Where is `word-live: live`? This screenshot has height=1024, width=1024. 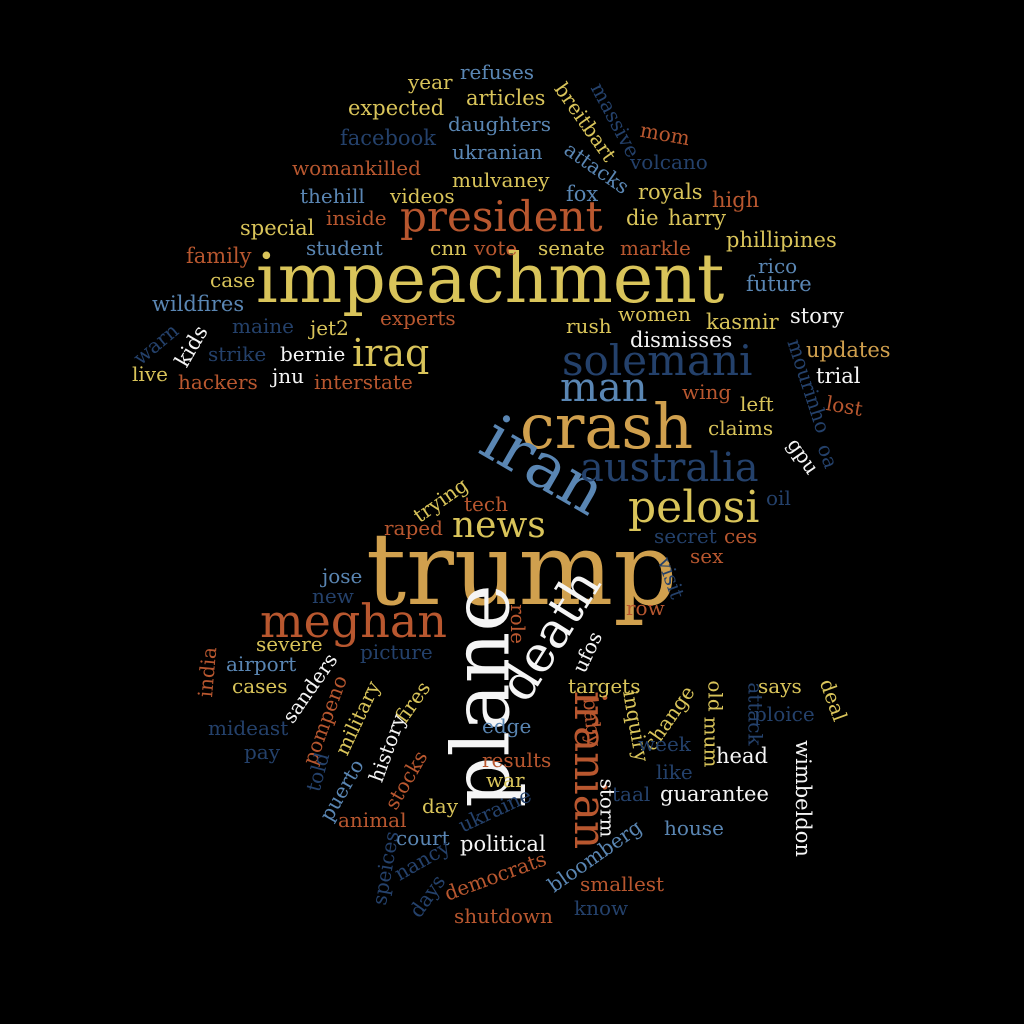 word-live: live is located at coordinates (150, 374).